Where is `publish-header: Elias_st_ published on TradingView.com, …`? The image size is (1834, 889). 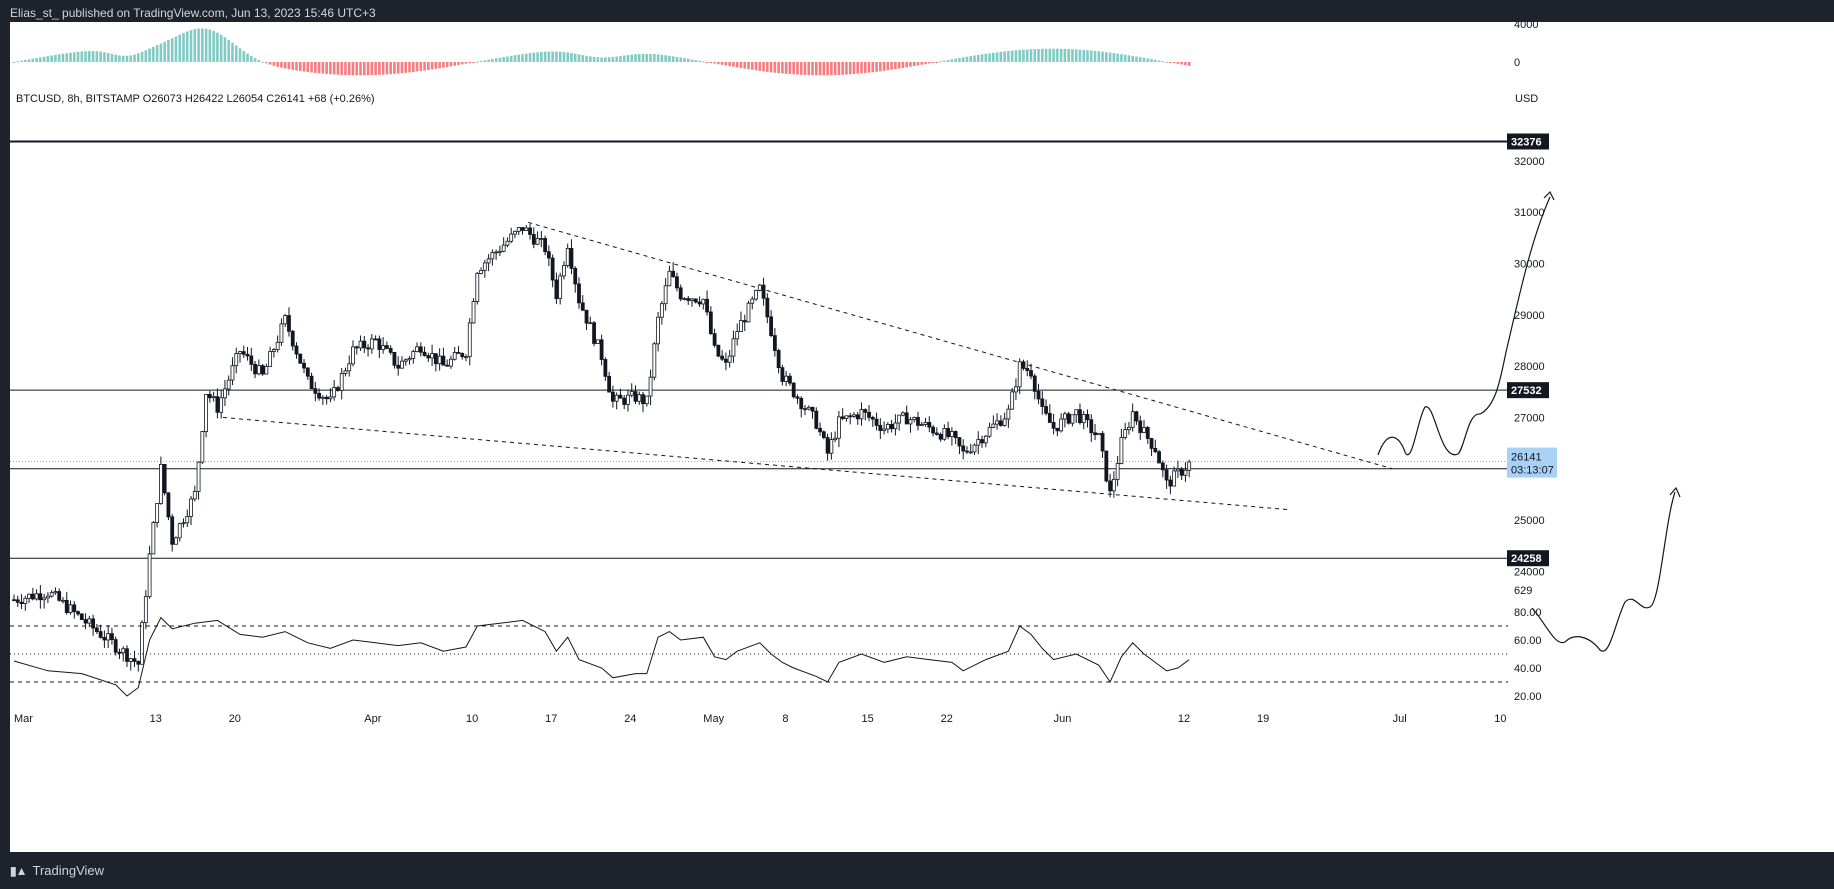 publish-header: Elias_st_ published on TradingView.com, … is located at coordinates (193, 13).